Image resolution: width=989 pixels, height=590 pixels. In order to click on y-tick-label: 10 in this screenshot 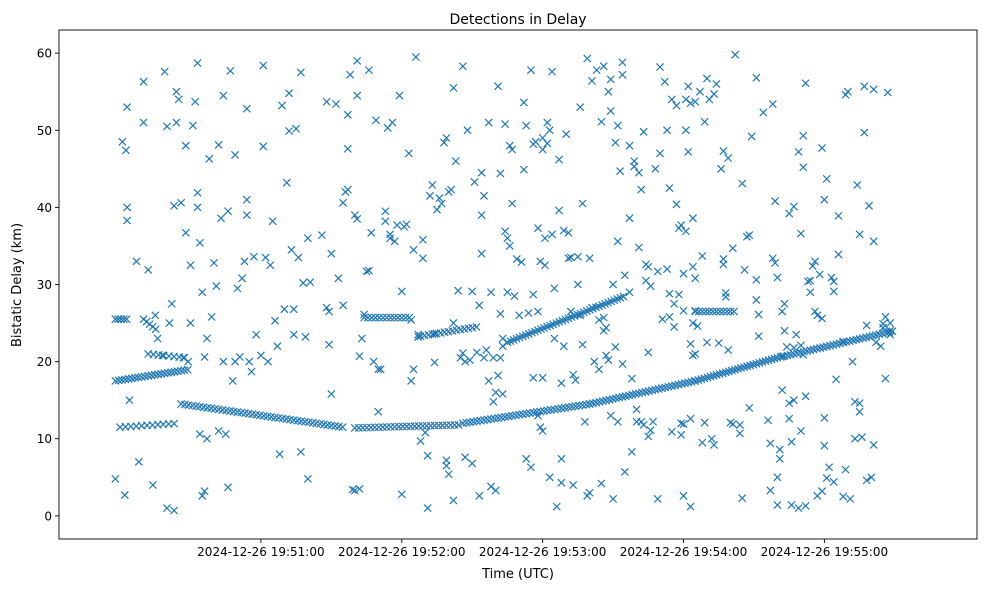, I will do `click(44, 439)`.